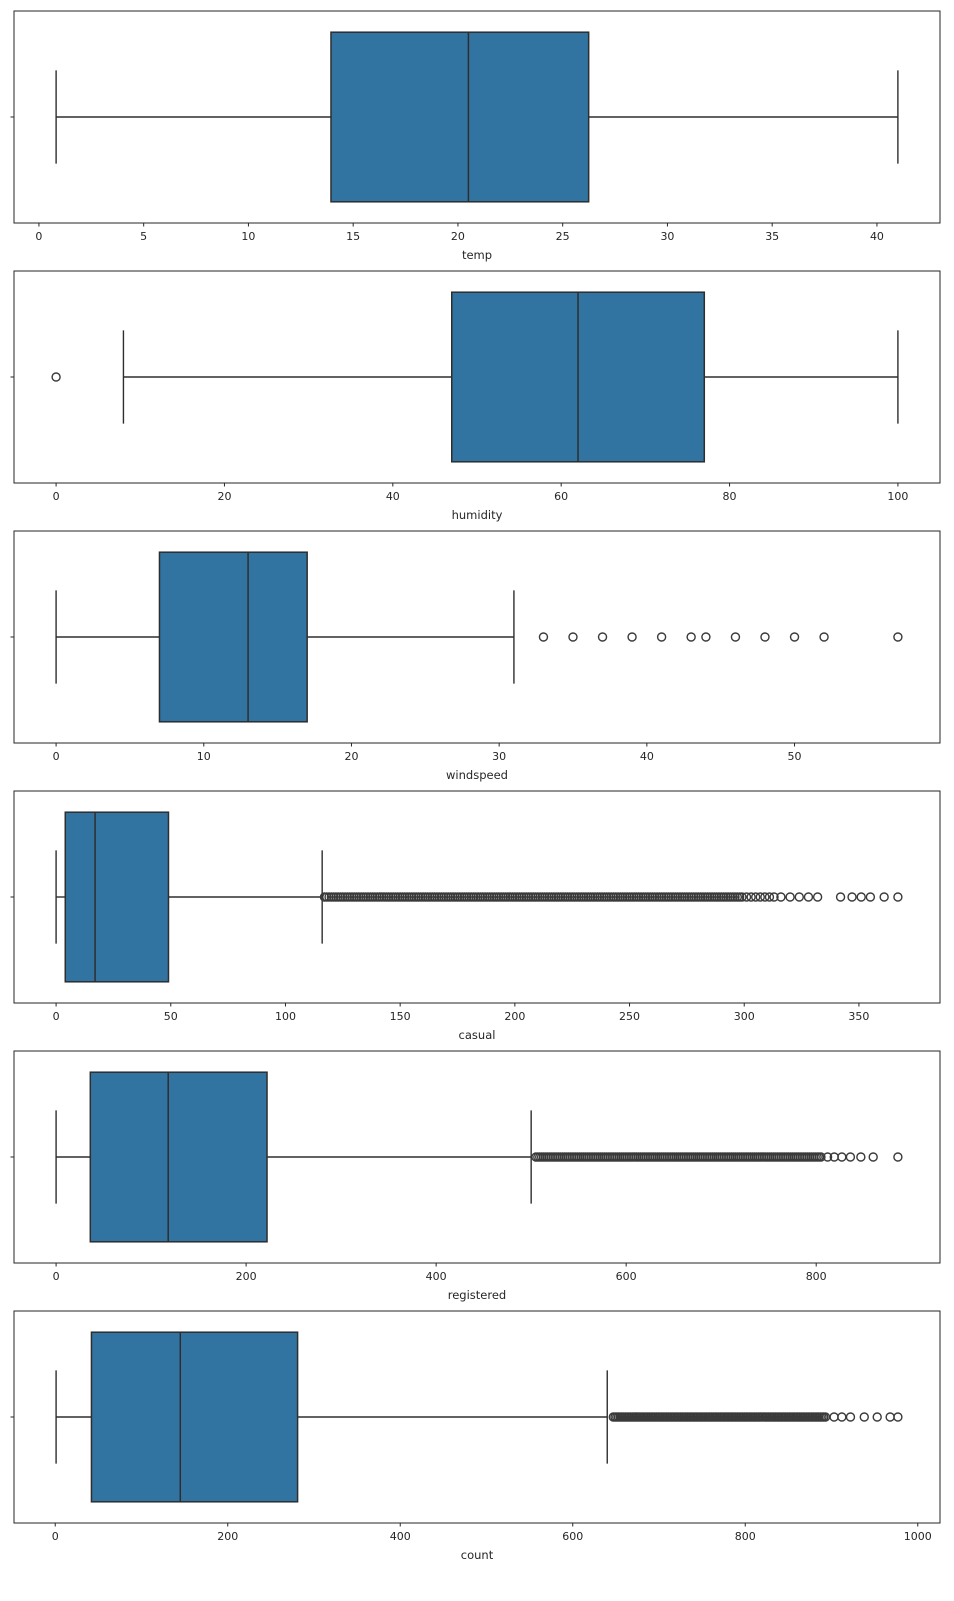 The height and width of the screenshot is (1601, 954). Describe the element at coordinates (477, 1555) in the screenshot. I see `x-axis-label: count` at that location.